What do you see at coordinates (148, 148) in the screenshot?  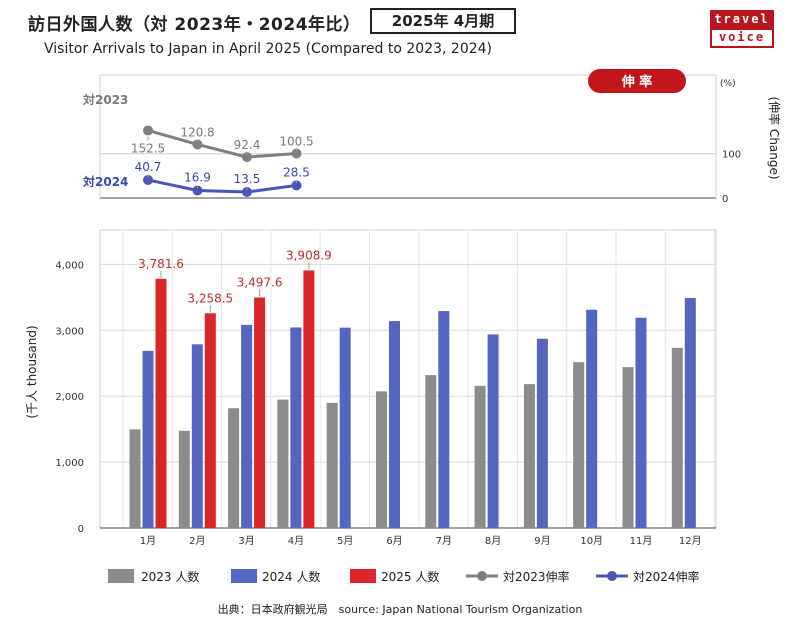 I see `rate-data-label: 152.5` at bounding box center [148, 148].